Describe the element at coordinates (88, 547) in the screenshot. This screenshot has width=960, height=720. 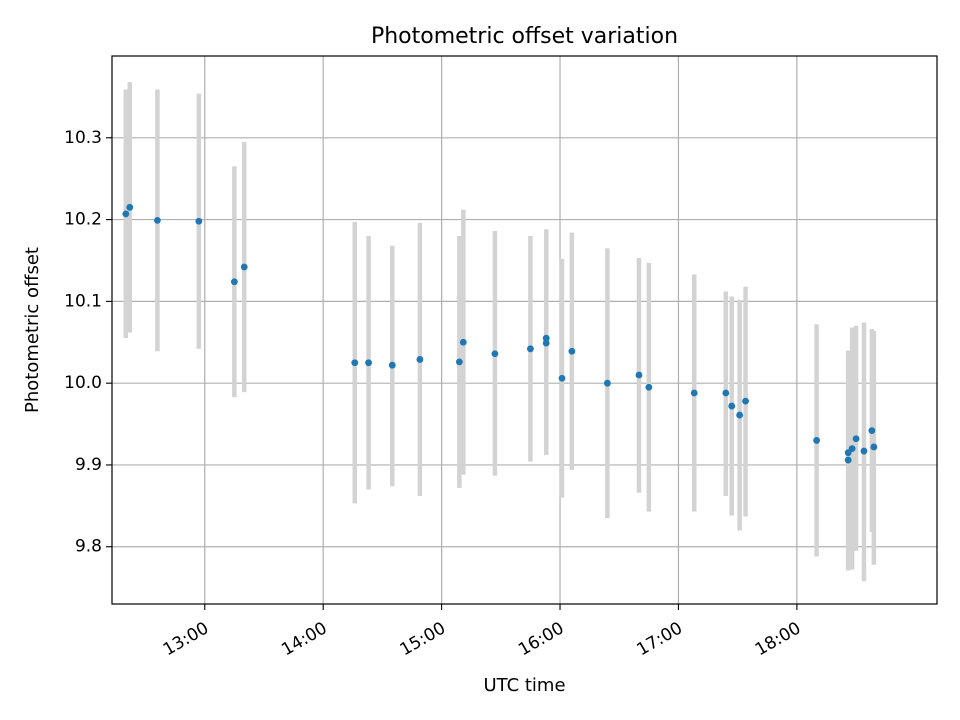
I see `y-tick-label: 9.8` at that location.